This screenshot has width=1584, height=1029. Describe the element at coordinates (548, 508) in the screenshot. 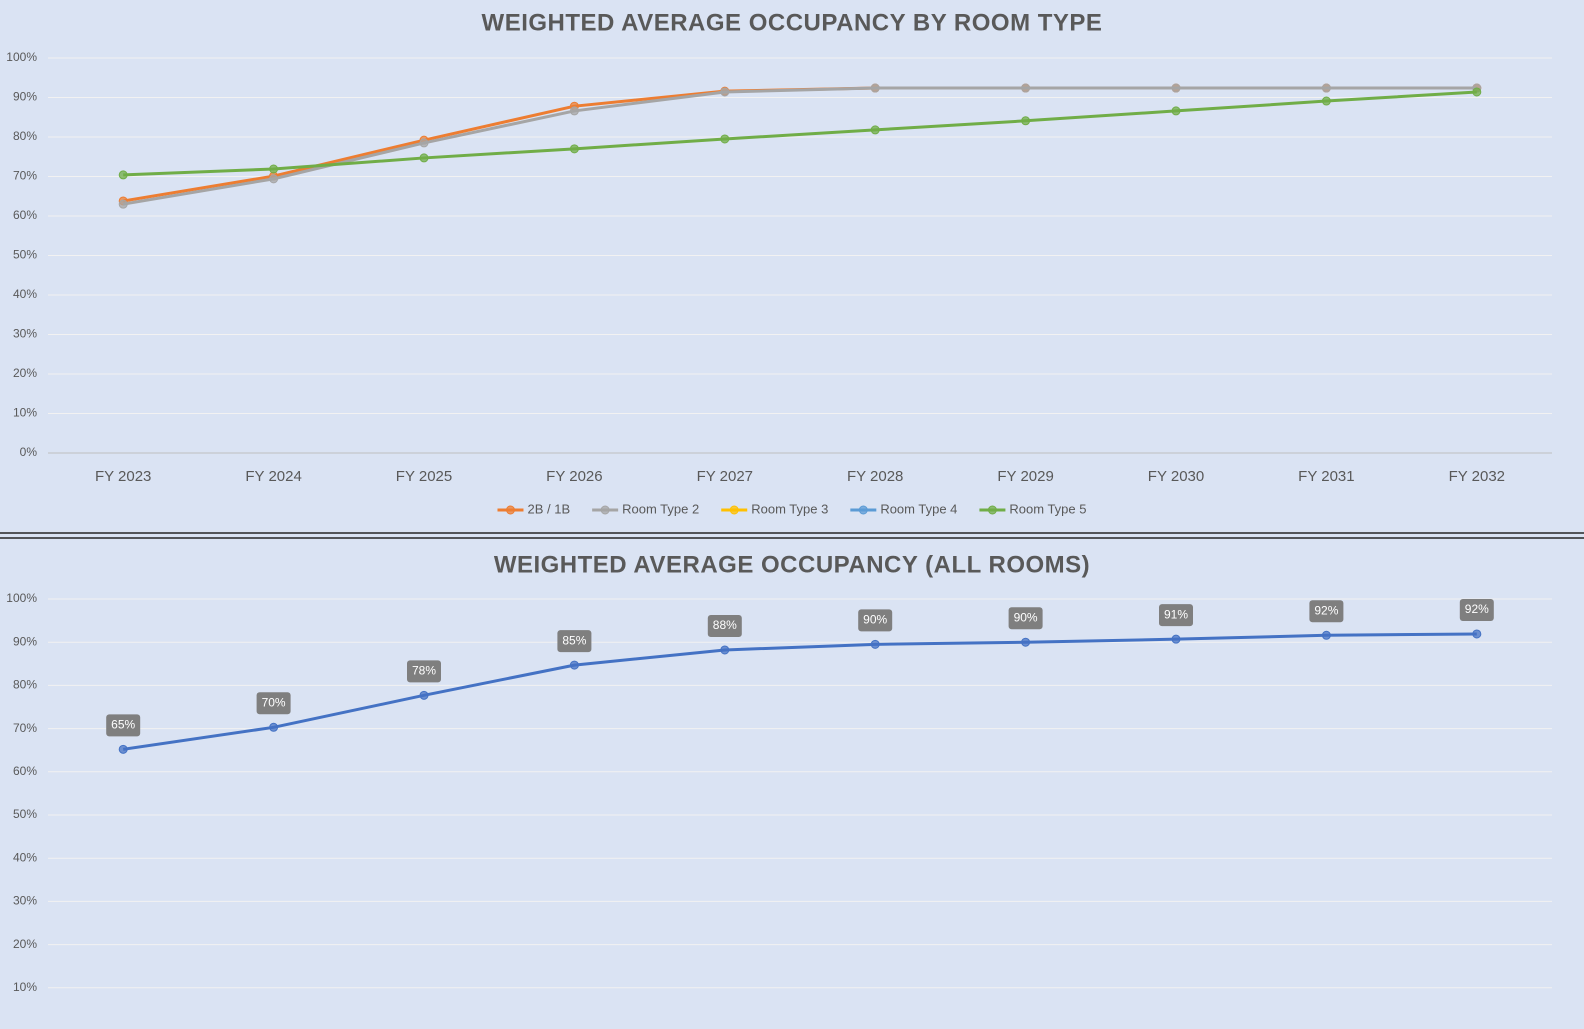

I see `legend-label: 2B / 1B` at that location.